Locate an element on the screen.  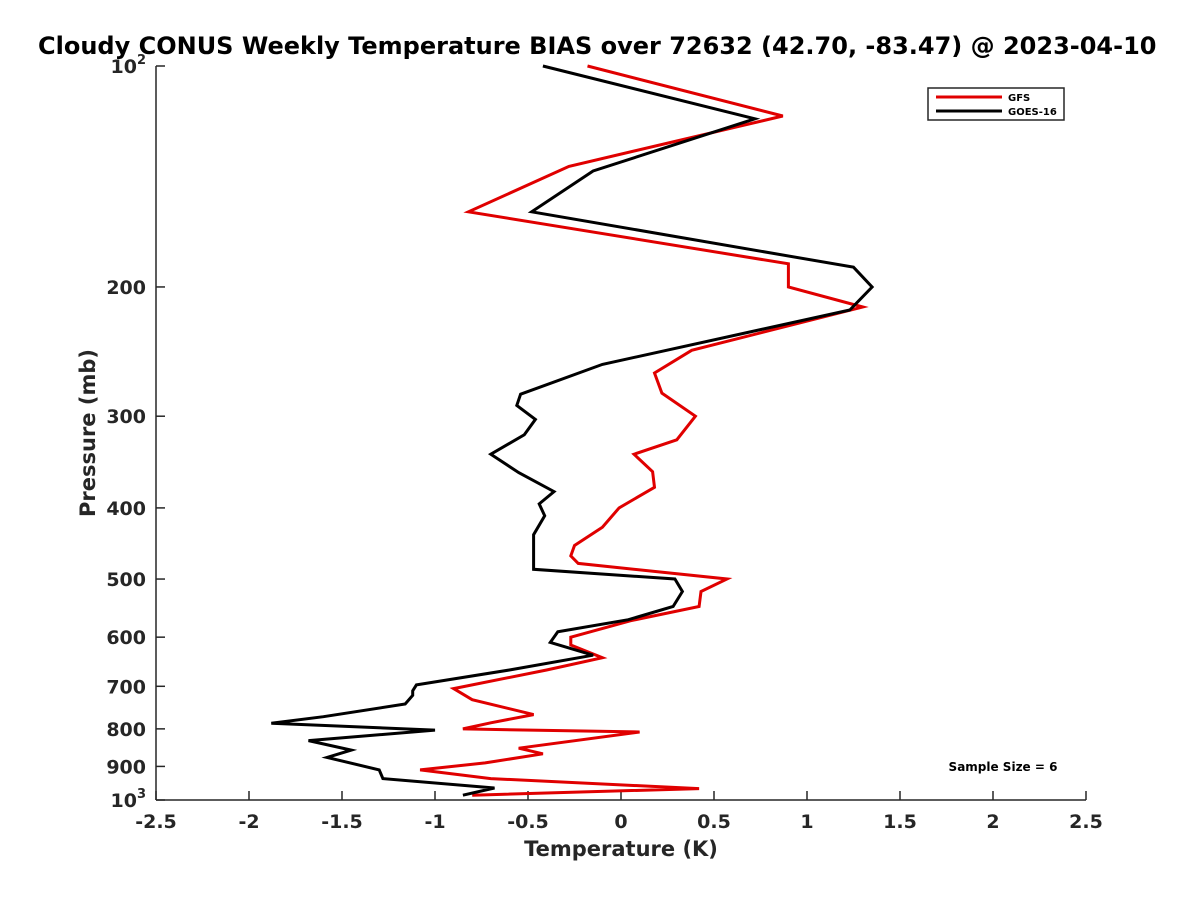
y-tick-label: 600 is located at coordinates (126, 638).